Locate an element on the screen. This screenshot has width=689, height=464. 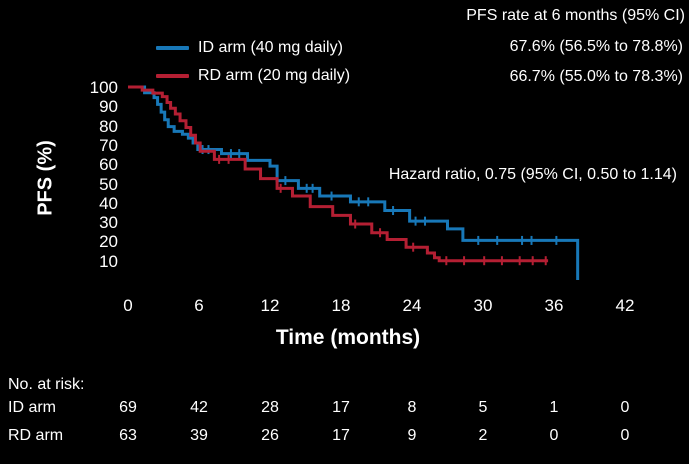
y-tick-label: 10 is located at coordinates (108, 261).